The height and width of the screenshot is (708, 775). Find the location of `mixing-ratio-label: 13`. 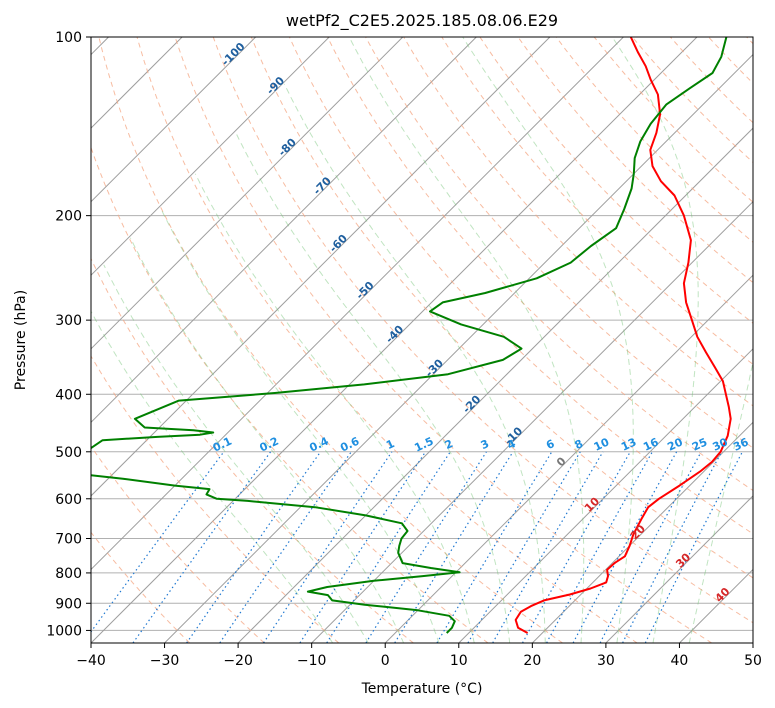

mixing-ratio-label: 13 is located at coordinates (628, 445).